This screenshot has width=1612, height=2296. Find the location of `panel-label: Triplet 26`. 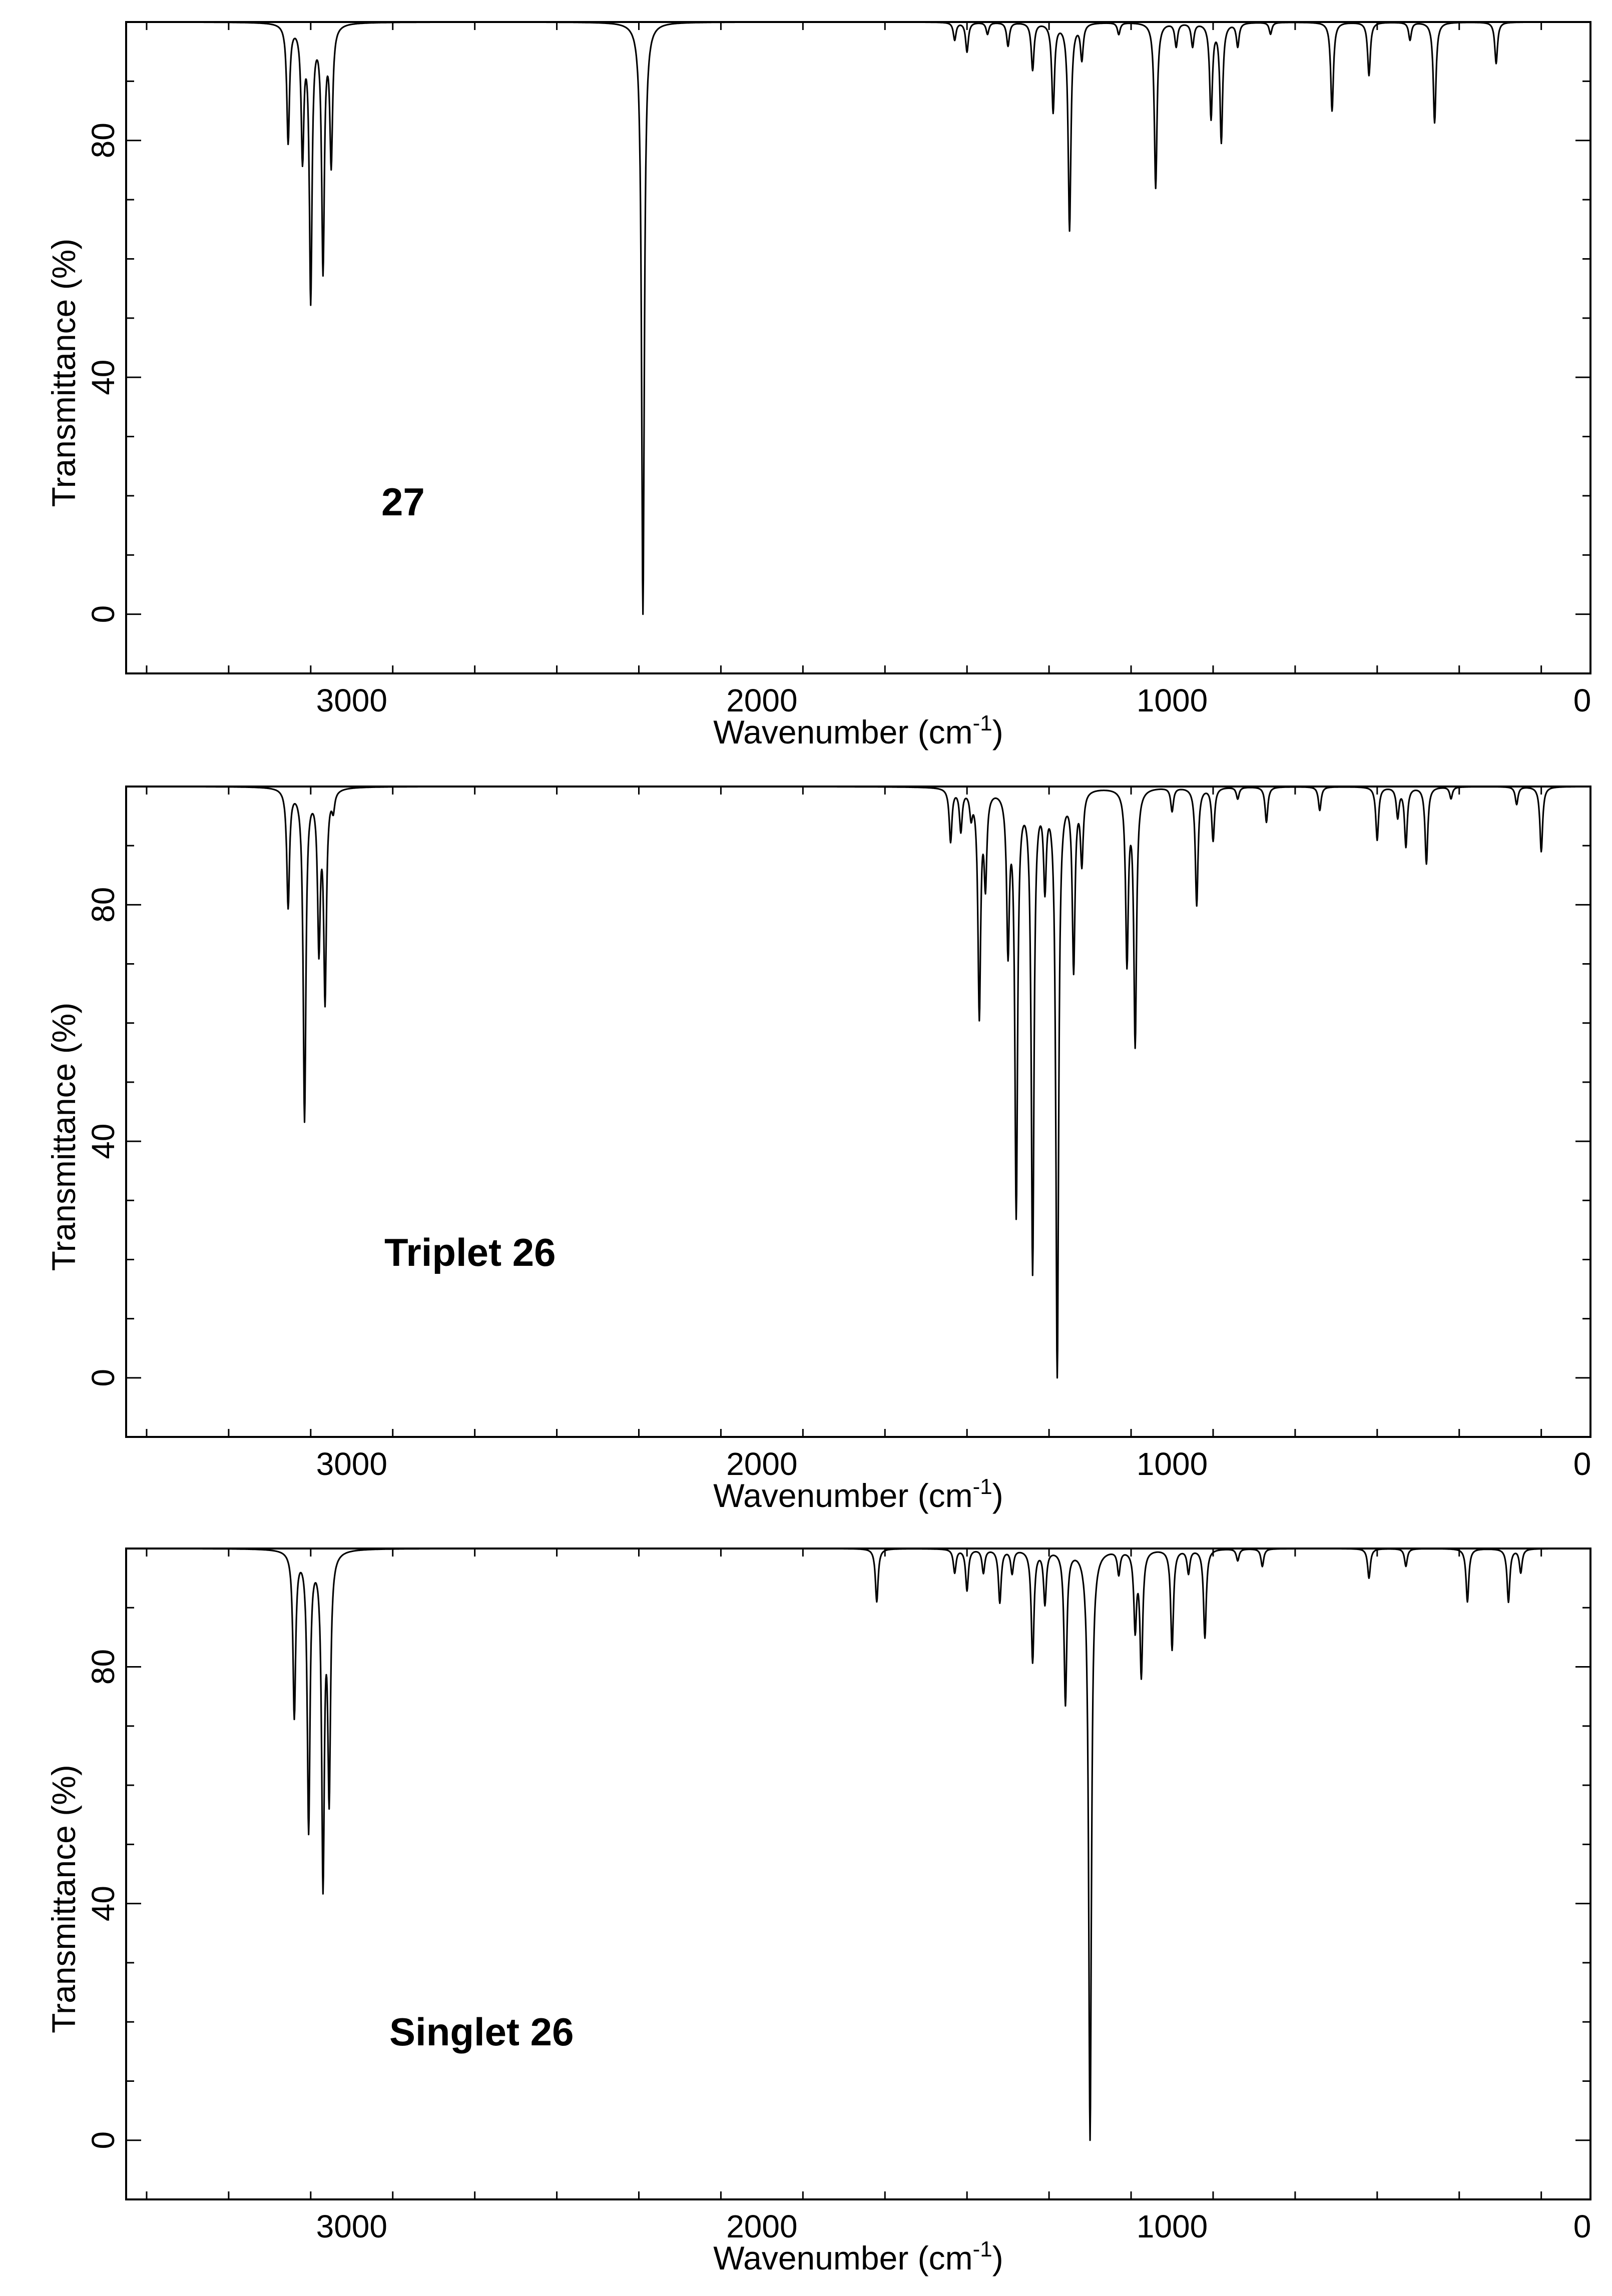

panel-label: Triplet 26 is located at coordinates (470, 1252).